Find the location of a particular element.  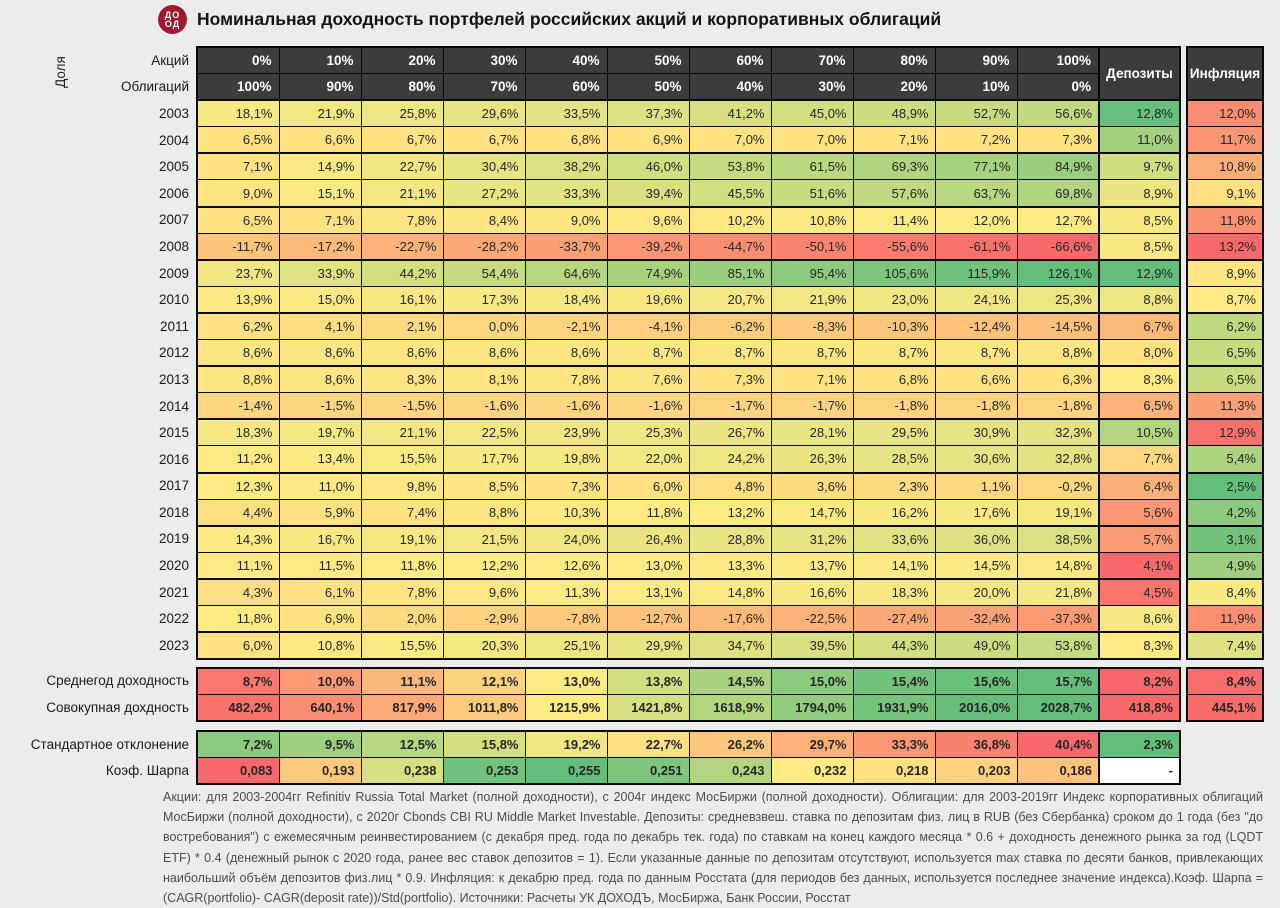

stocks-share-header: 100% is located at coordinates (1058, 60).